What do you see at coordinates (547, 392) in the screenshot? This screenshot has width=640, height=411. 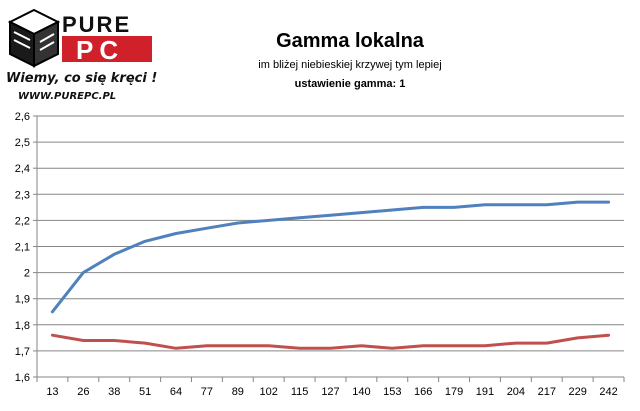 I see `x-tick-label: 217` at bounding box center [547, 392].